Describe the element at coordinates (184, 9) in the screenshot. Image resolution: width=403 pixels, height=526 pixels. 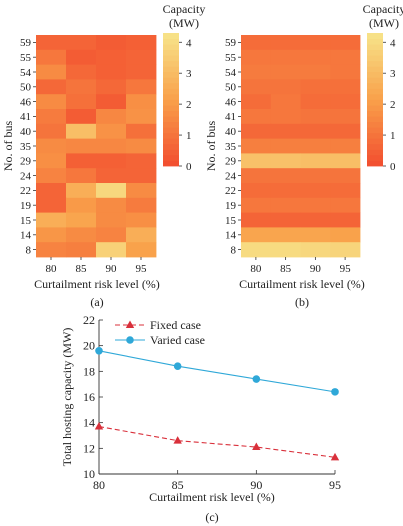
I see `colorbar-title: Capacity` at that location.